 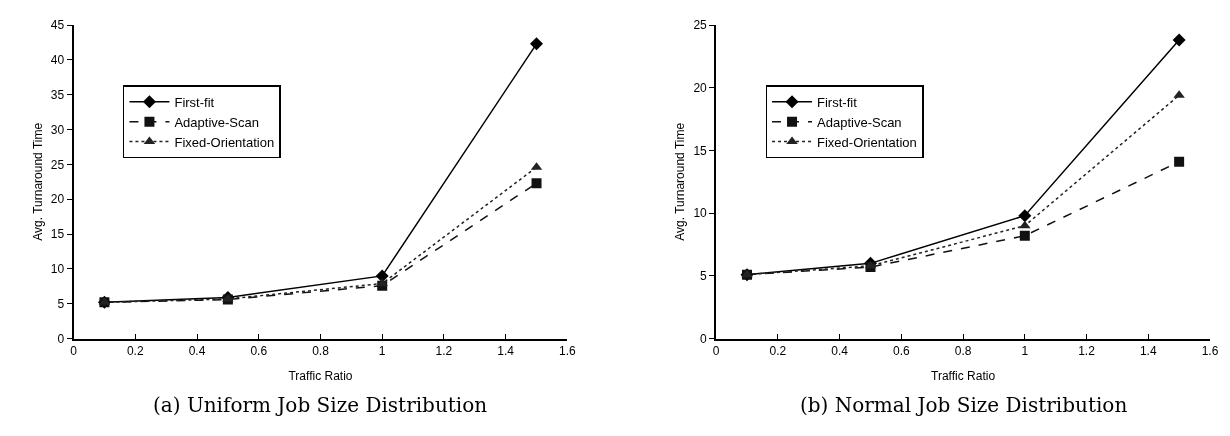 I want to click on text: (a) Uniform Job Size Distribution, so click(x=320, y=405).